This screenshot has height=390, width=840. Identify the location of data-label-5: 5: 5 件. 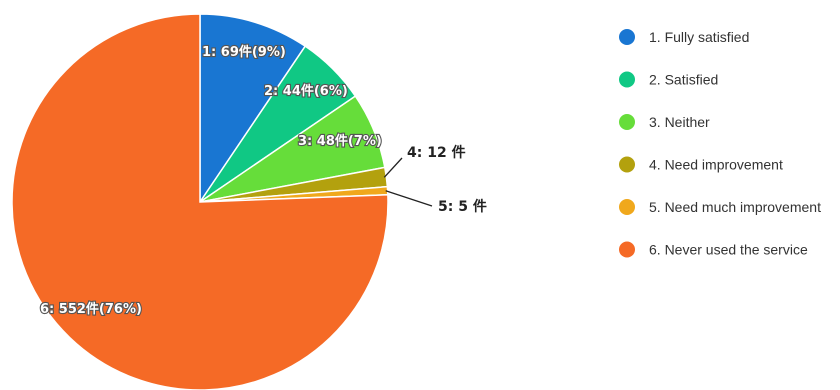
(462, 206).